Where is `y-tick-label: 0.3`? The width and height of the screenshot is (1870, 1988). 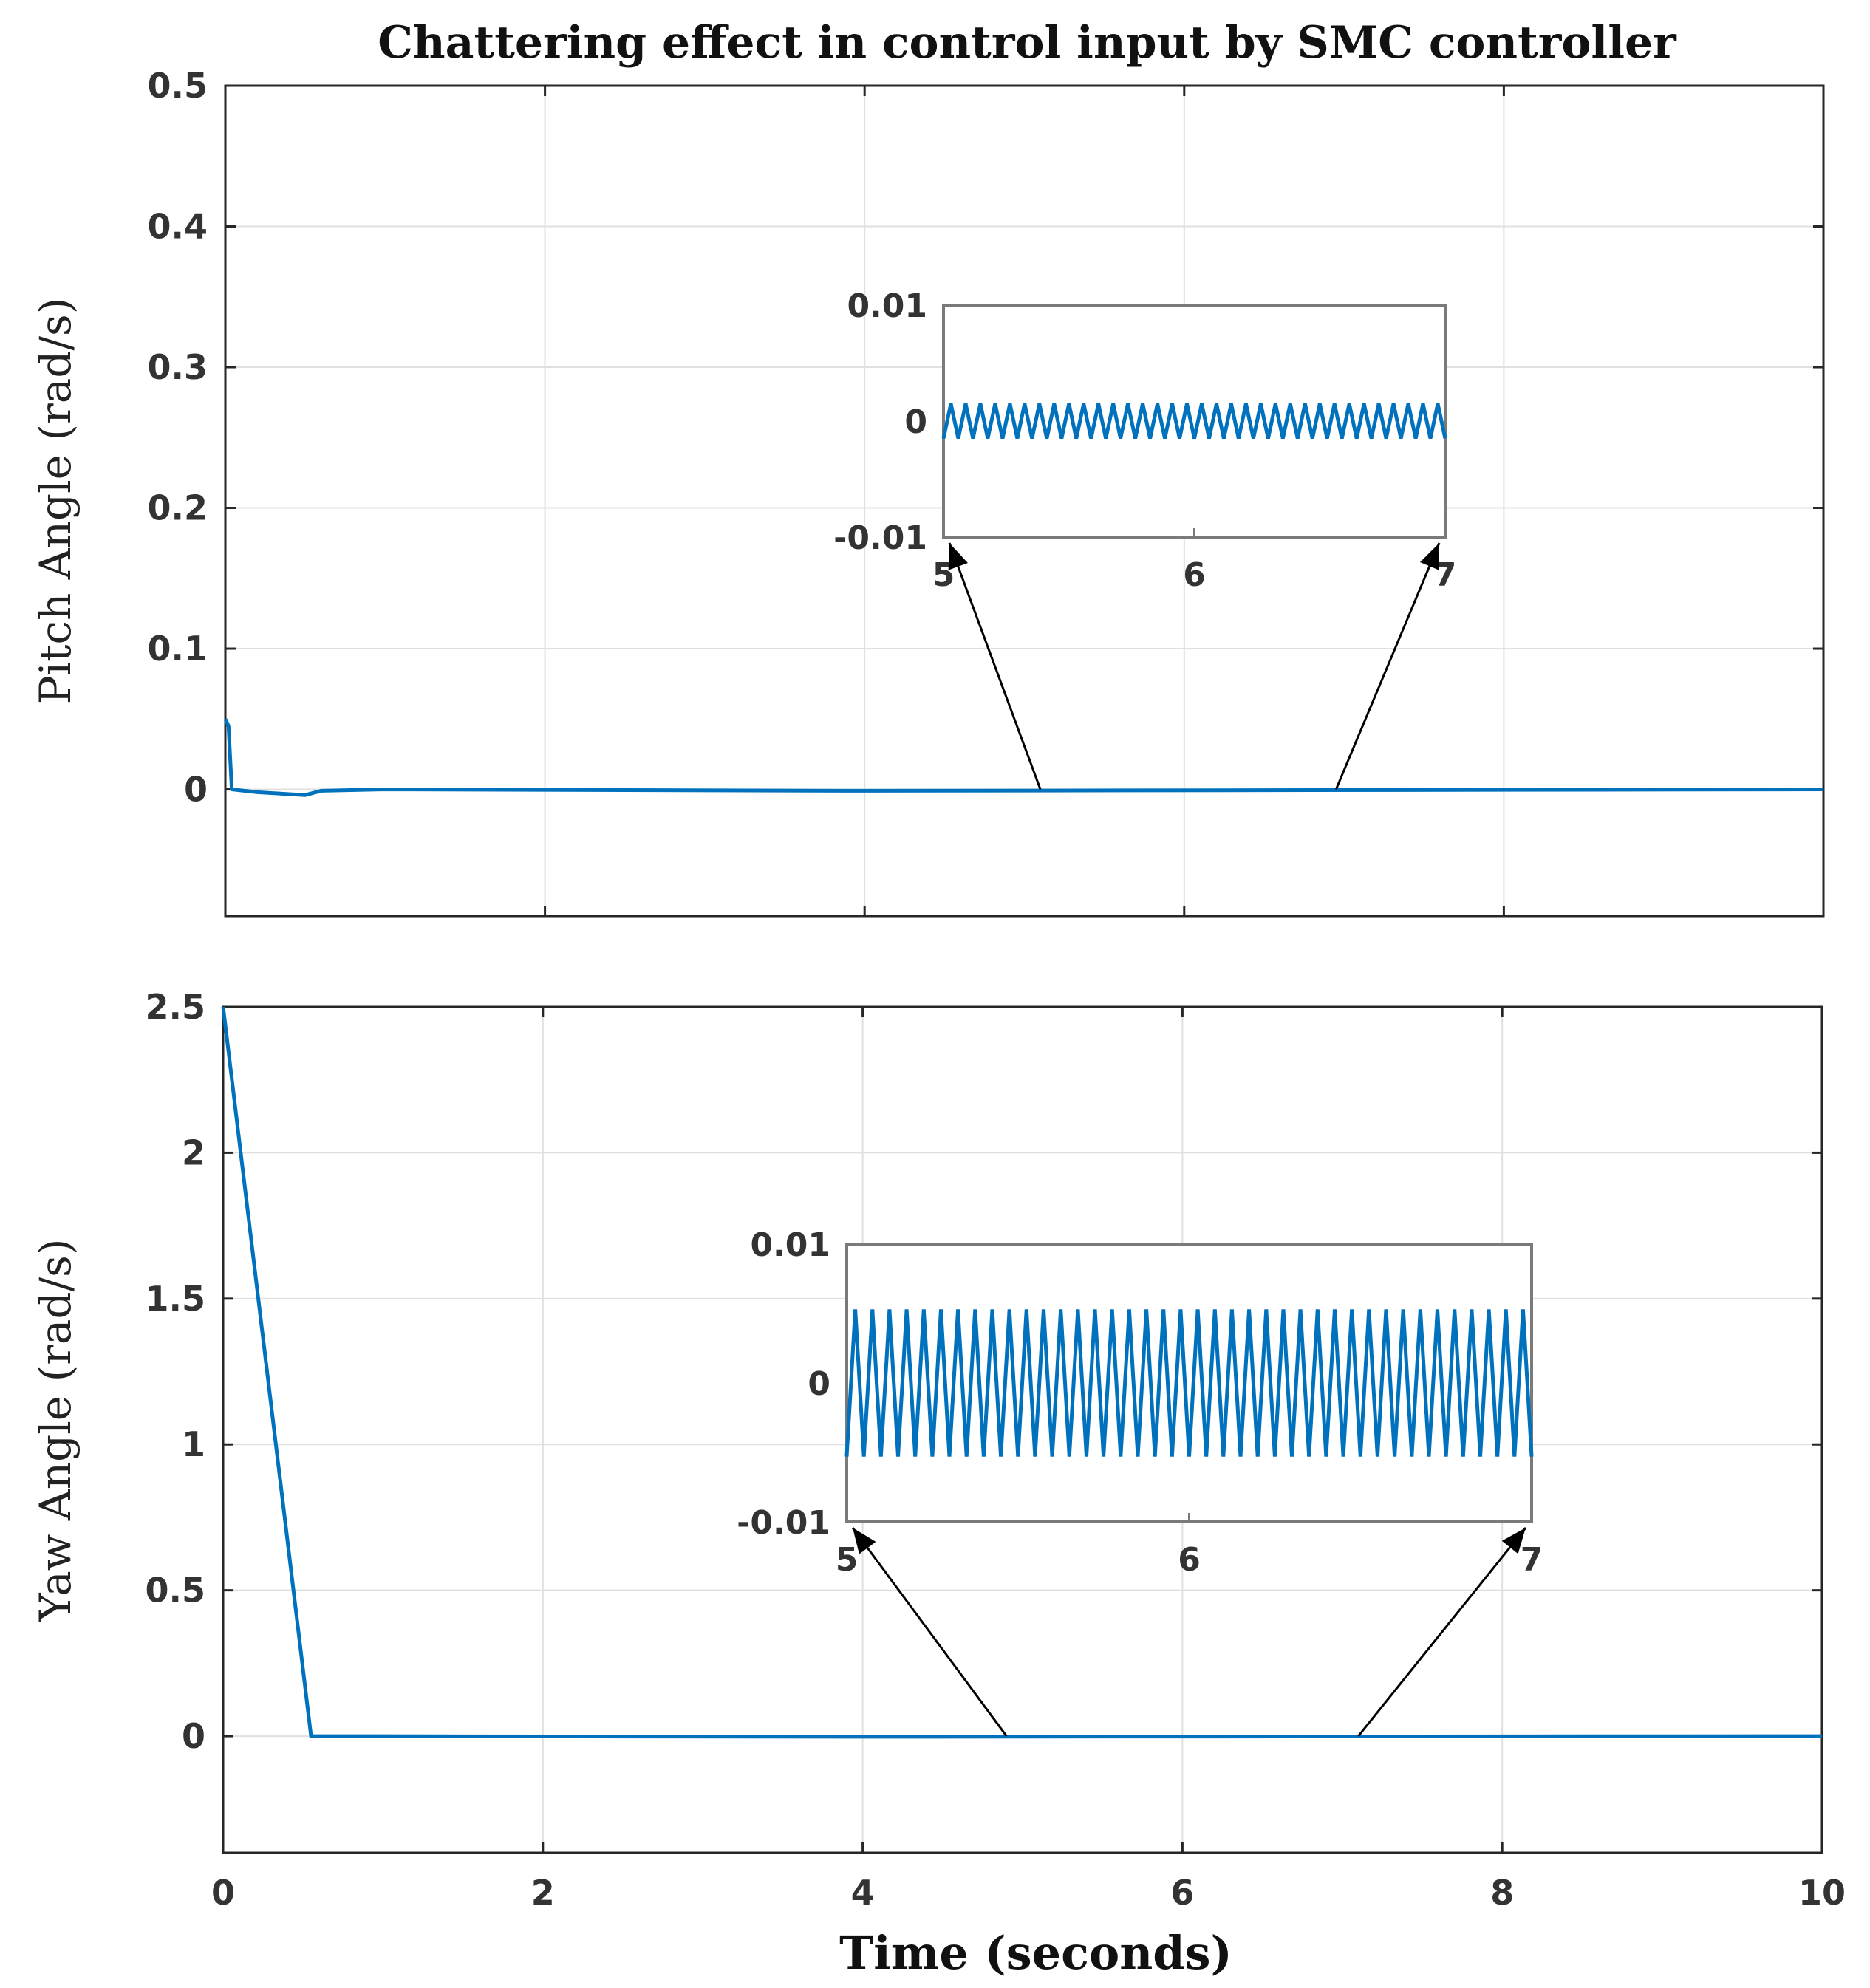
y-tick-label: 0.3 is located at coordinates (178, 367).